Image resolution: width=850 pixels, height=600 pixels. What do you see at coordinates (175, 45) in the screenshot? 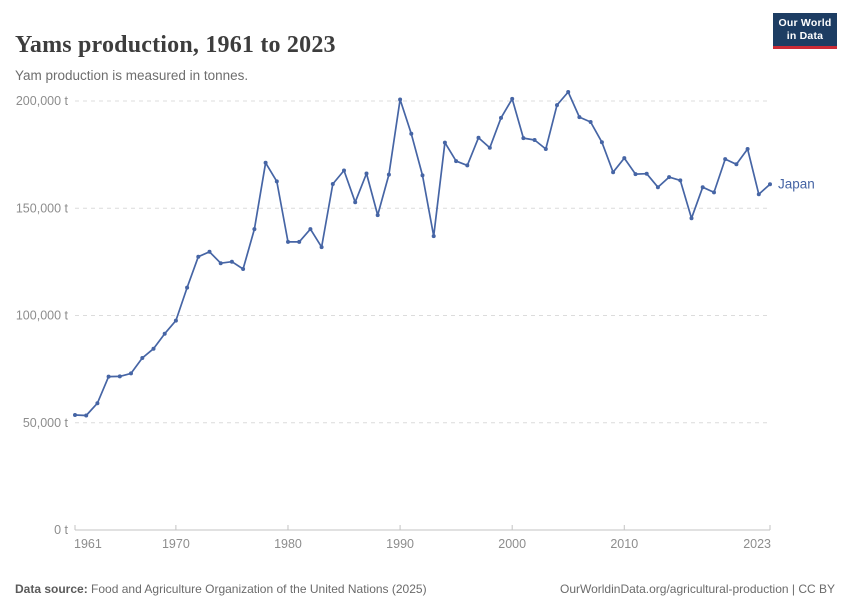
I see `page-title: Yams production, 1961 to 2023` at bounding box center [175, 45].